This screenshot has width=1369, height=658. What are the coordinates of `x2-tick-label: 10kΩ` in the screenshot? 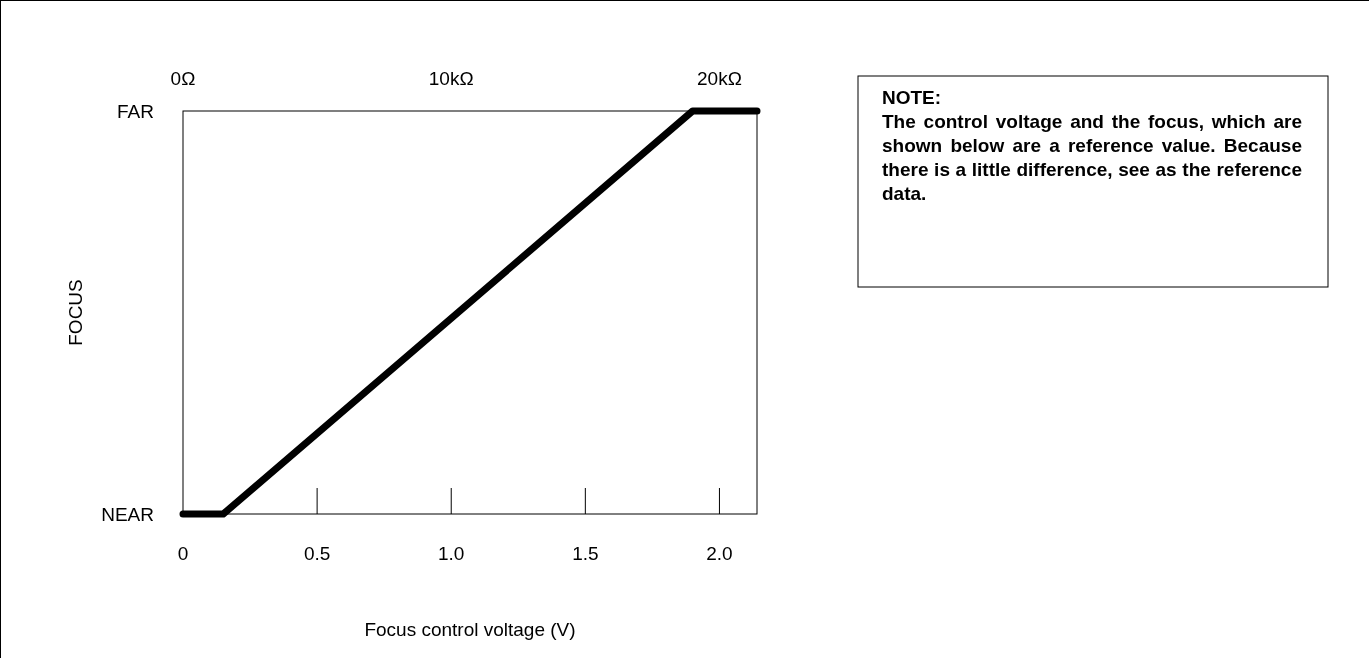 It's located at (451, 78).